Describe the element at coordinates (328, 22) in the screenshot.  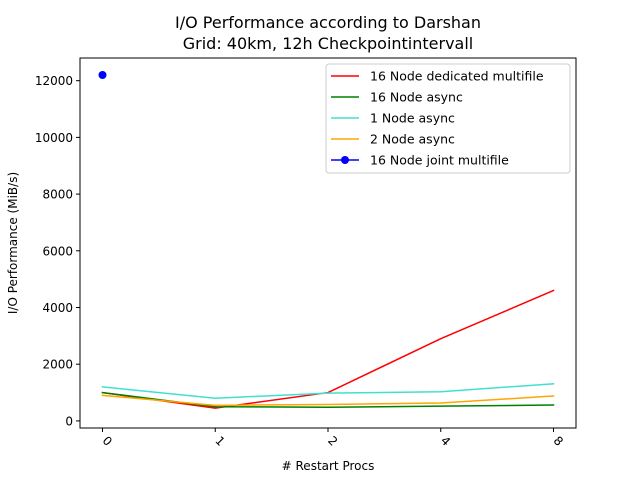
I see `chart-title-line1: I/O Performance according to Darshan` at that location.